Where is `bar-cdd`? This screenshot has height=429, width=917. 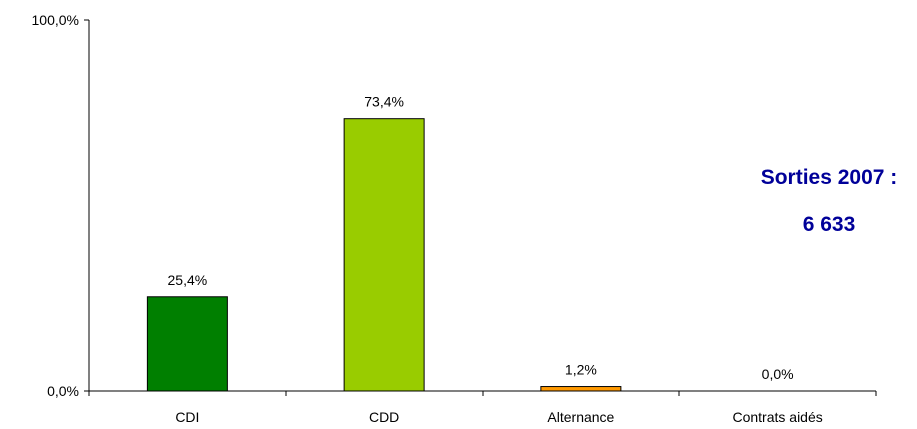 bar-cdd is located at coordinates (384, 255).